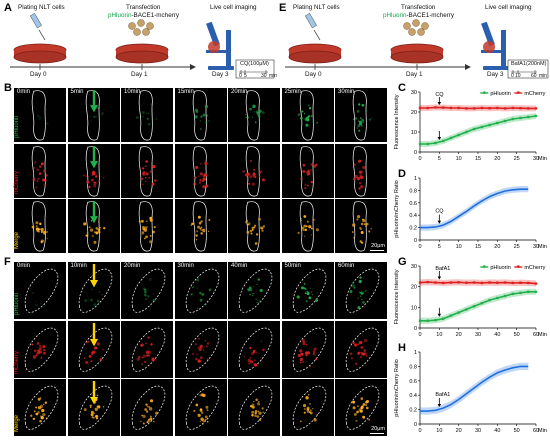  What do you see at coordinates (439, 335) in the screenshot?
I see `x-tick-label: 10` at bounding box center [439, 335].